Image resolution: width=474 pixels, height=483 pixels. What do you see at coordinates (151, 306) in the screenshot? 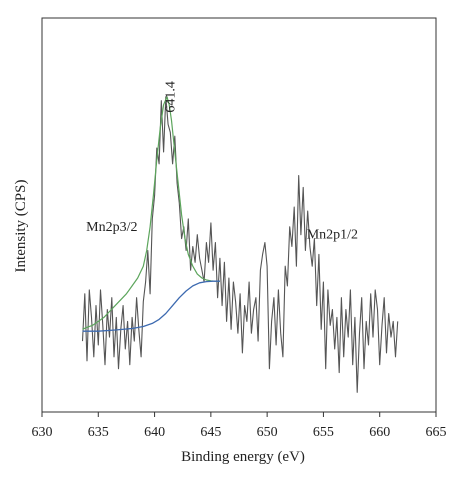
I see `background-line` at bounding box center [151, 306].